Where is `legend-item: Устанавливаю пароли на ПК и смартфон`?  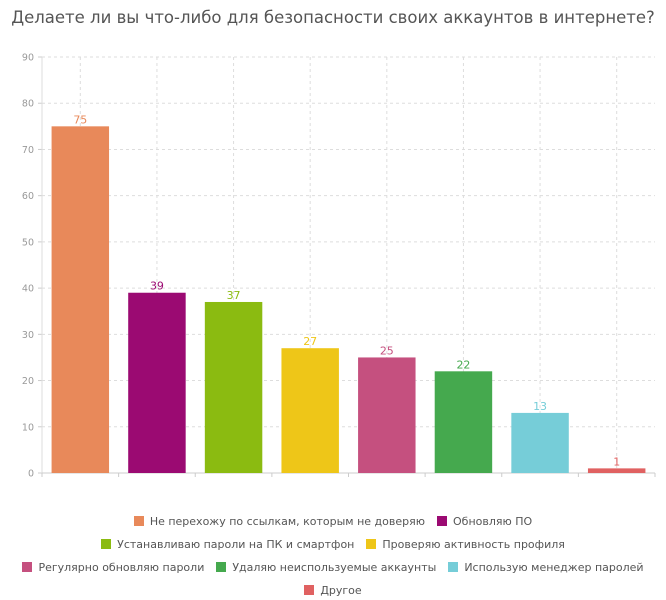 legend-item: Устанавливаю пароли на ПК и смартфон is located at coordinates (227, 544).